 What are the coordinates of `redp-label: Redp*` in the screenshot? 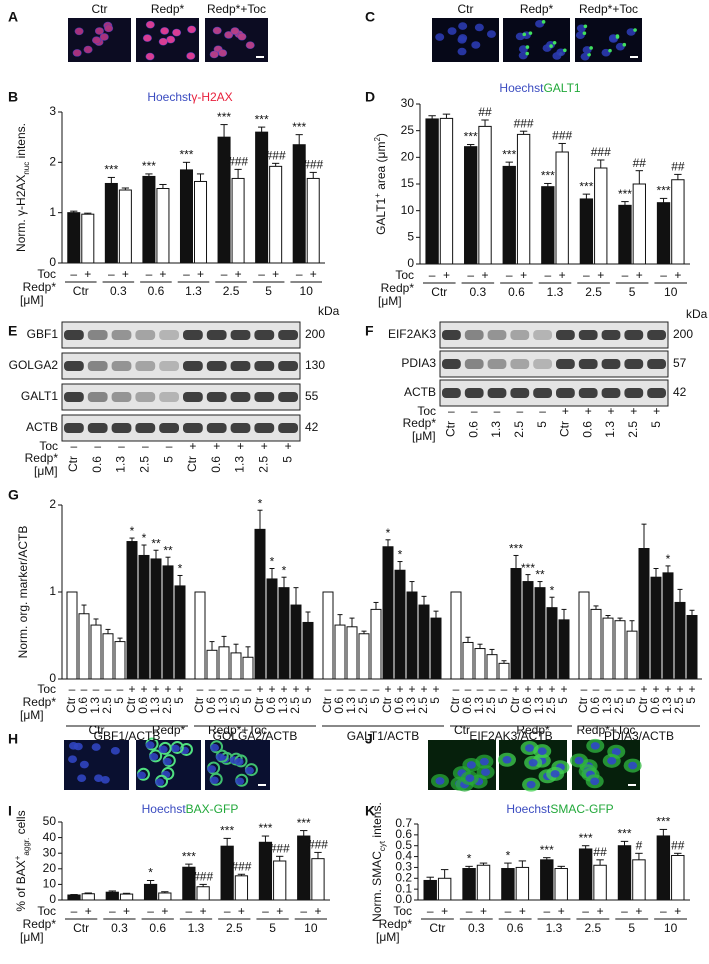 It's located at (398, 288).